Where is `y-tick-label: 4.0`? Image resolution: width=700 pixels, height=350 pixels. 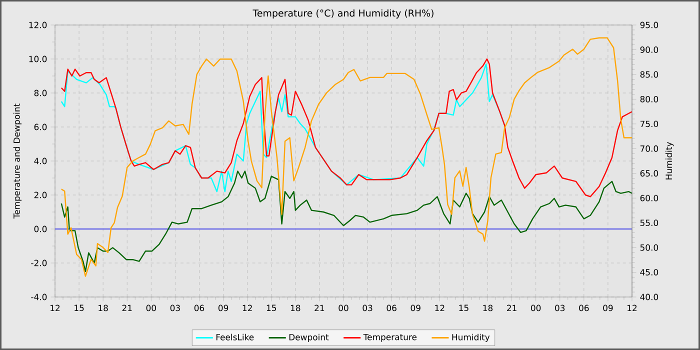 y-tick-label: 4.0 is located at coordinates (40, 161).